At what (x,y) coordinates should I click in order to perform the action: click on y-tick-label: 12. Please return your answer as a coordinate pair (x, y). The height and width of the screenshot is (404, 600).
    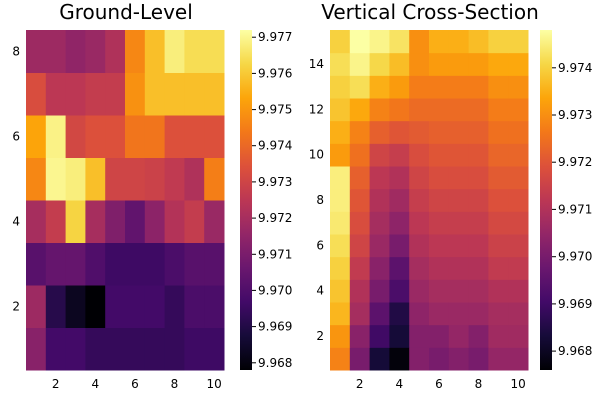
    Looking at the image, I should click on (316, 109).